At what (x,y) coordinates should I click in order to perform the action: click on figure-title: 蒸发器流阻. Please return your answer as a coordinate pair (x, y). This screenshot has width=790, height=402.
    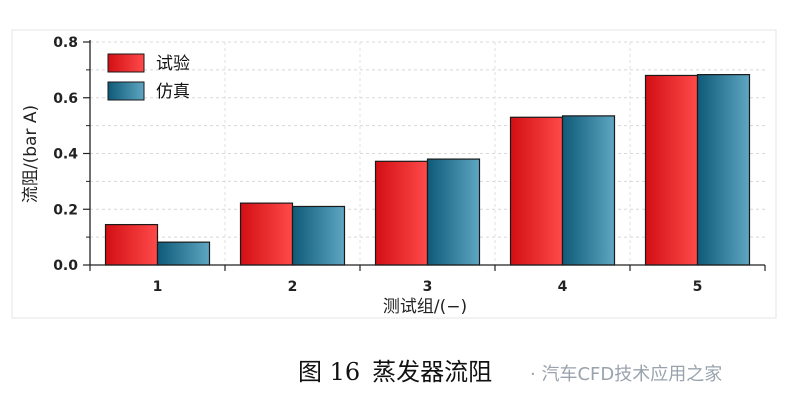
    Looking at the image, I should click on (432, 372).